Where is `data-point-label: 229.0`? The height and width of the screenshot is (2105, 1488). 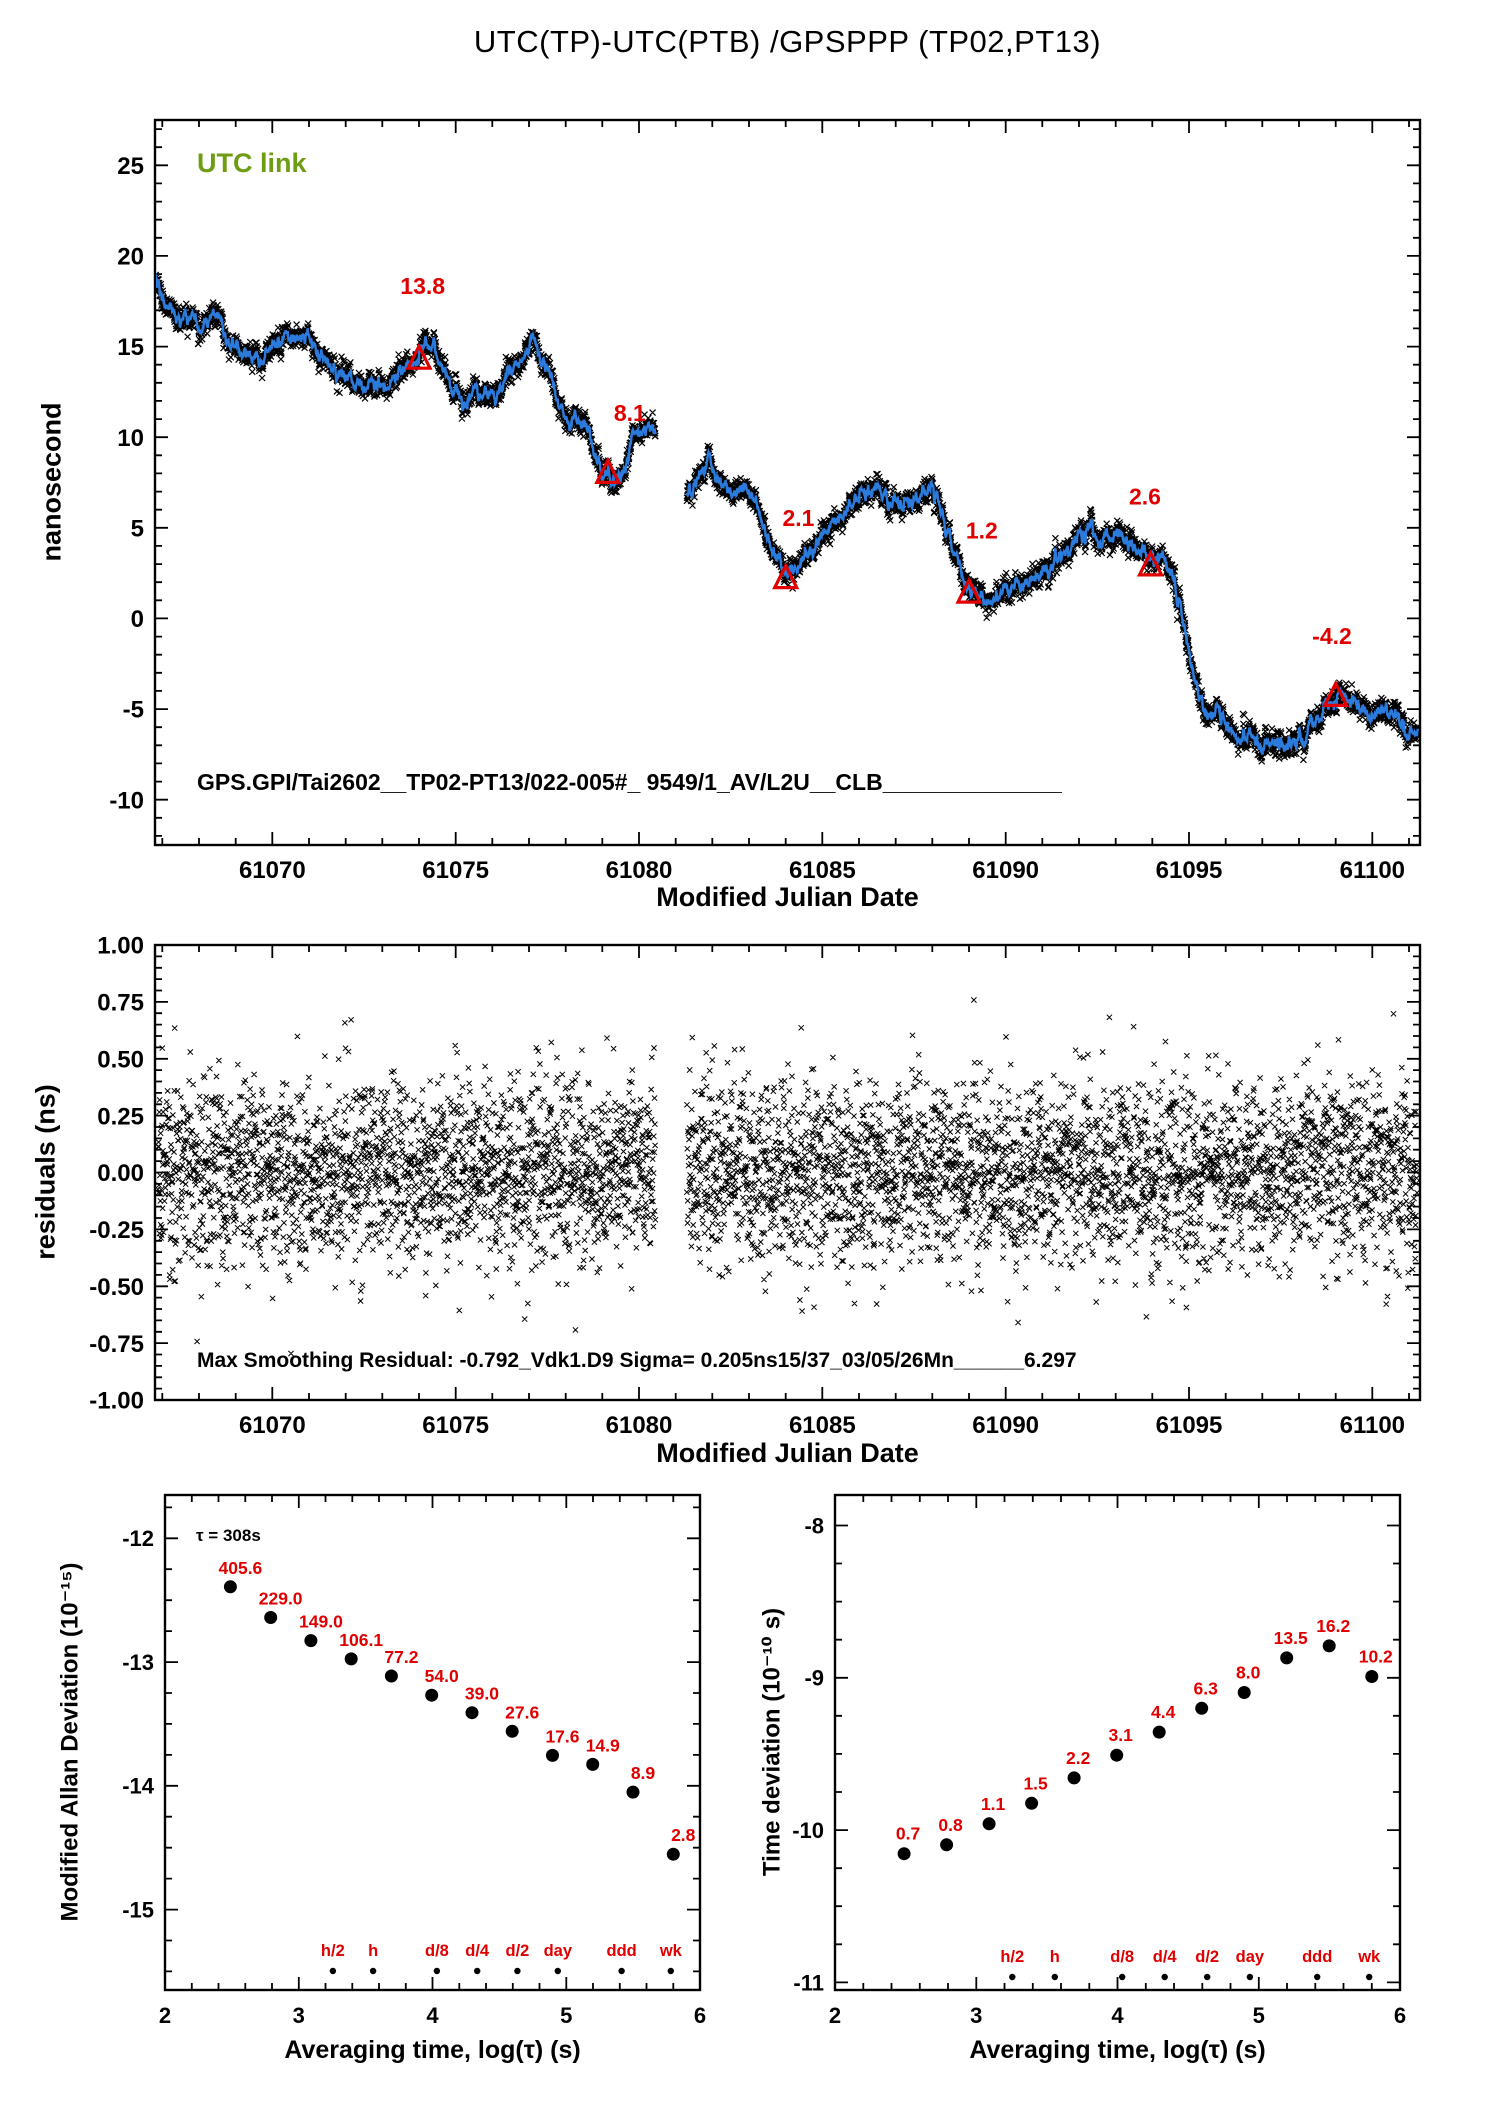 data-point-label: 229.0 is located at coordinates (281, 1599).